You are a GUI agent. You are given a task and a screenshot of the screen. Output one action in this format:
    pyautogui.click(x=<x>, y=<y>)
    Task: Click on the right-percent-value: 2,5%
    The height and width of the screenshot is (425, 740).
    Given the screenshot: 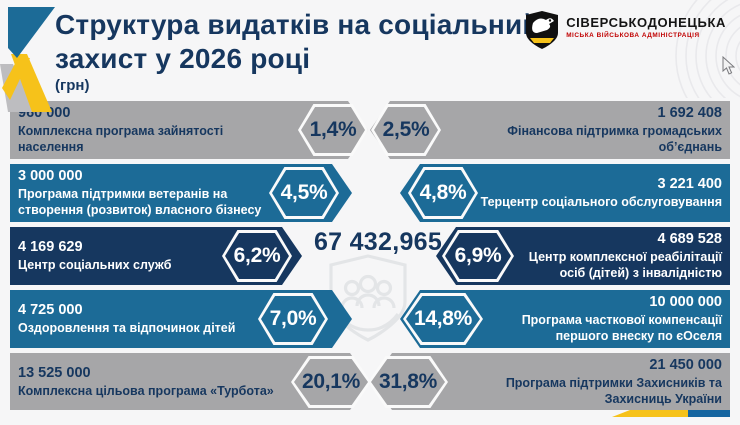 What is the action you would take?
    pyautogui.click(x=406, y=129)
    